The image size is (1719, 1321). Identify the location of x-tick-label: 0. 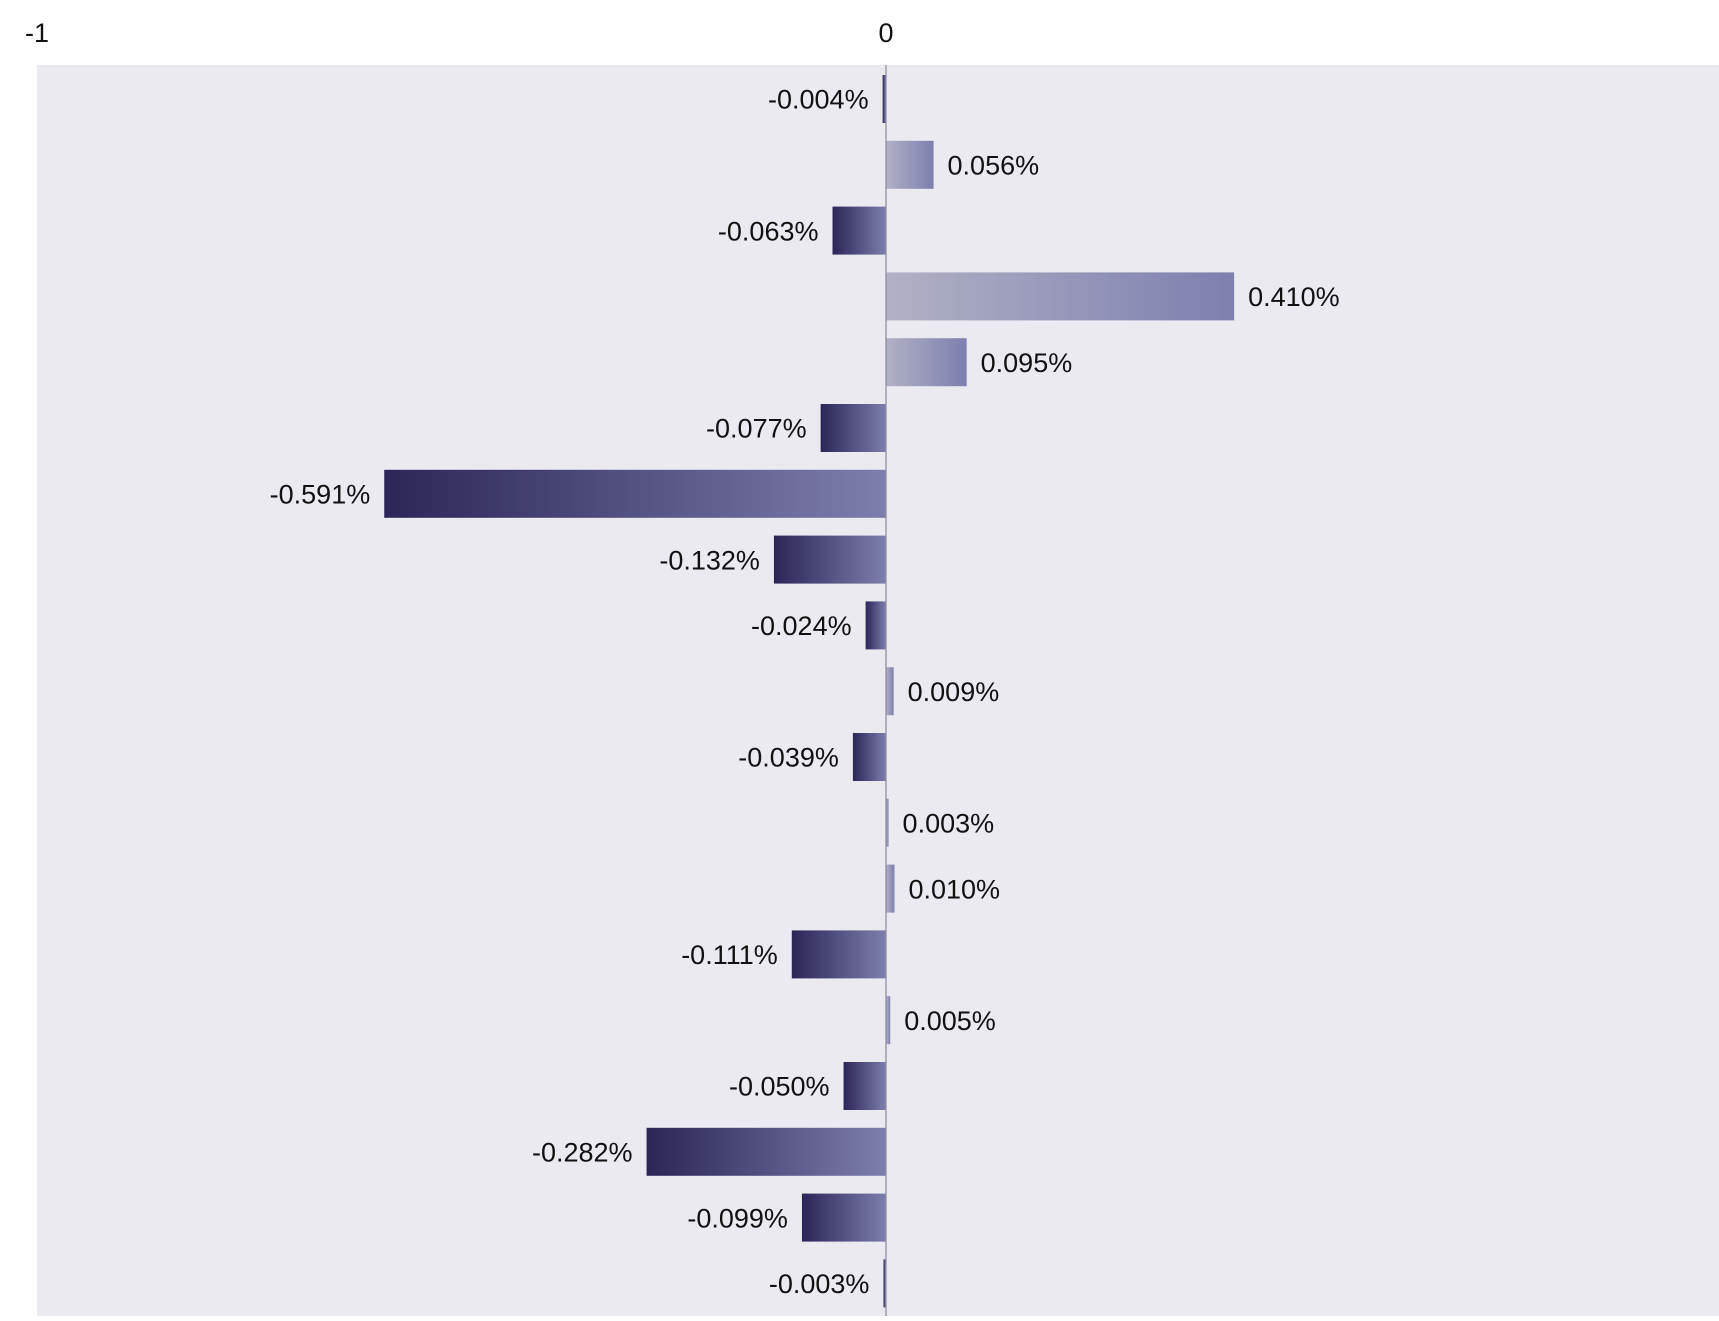
(885, 33).